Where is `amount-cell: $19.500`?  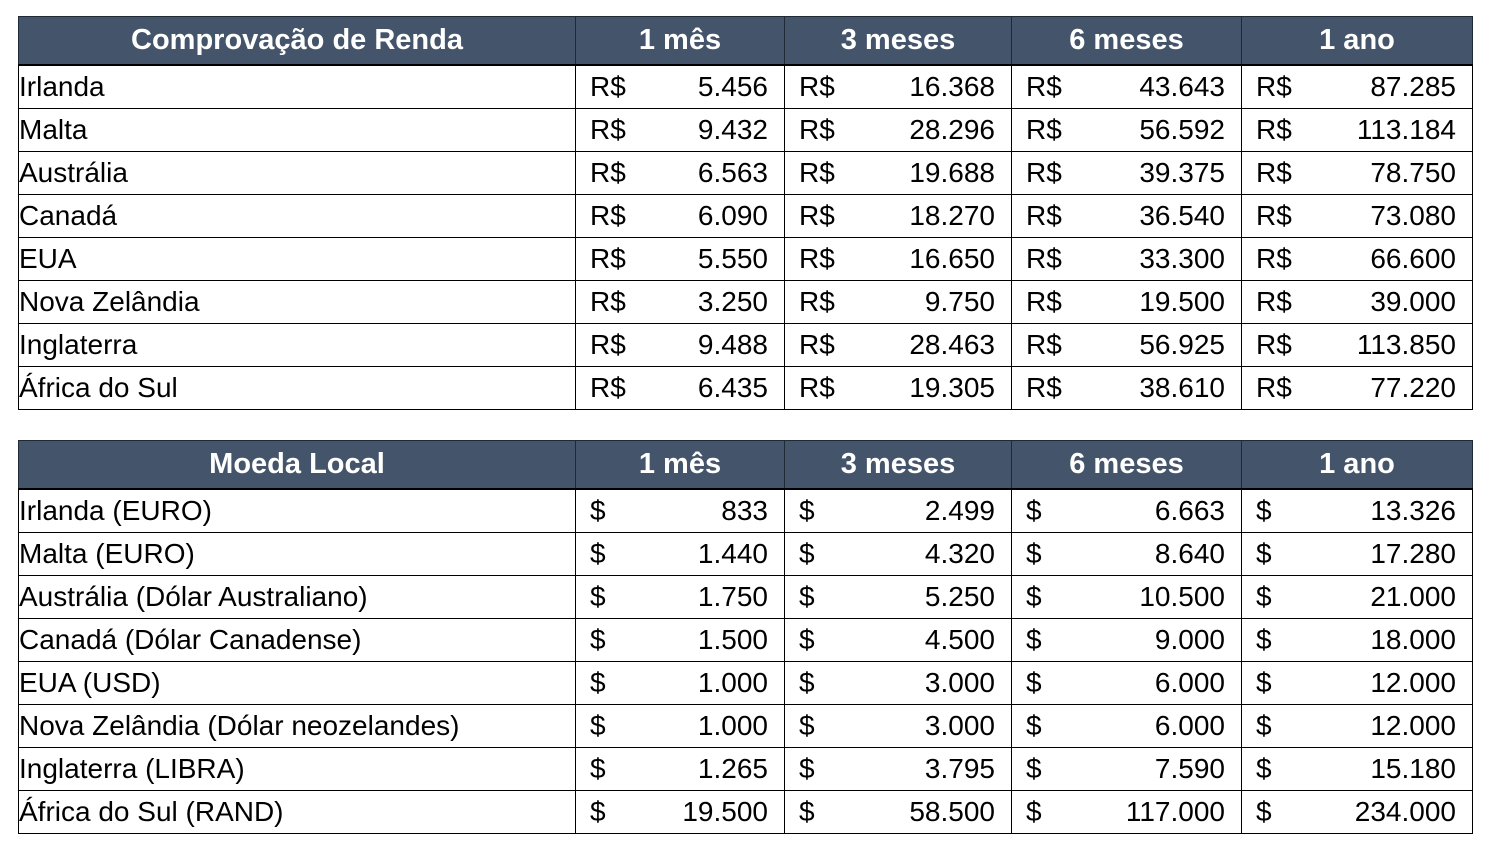 amount-cell: $19.500 is located at coordinates (680, 812).